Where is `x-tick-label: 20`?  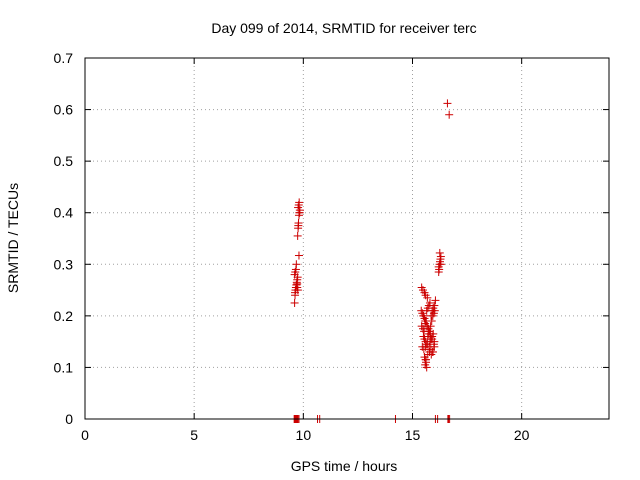
x-tick-label: 20 is located at coordinates (522, 435).